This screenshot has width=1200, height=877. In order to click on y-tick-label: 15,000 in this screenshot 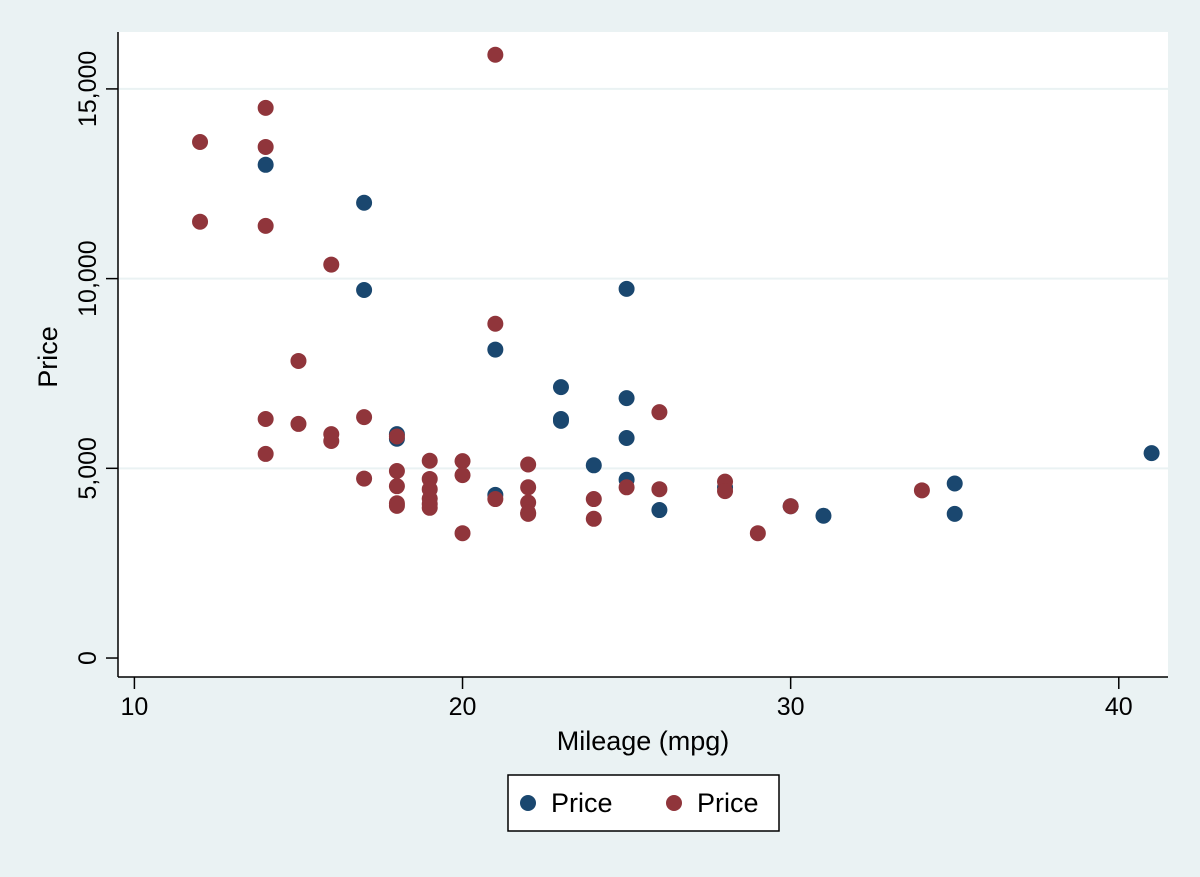, I will do `click(88, 89)`.